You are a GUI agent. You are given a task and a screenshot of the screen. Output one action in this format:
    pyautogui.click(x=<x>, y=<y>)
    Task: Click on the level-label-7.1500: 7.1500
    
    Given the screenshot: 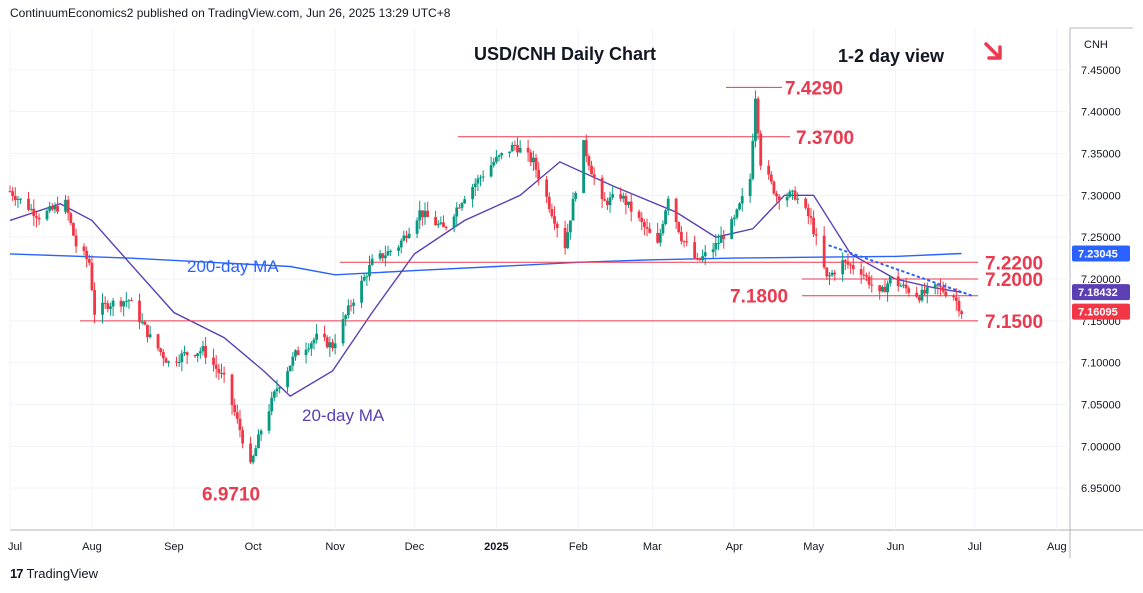 What is the action you would take?
    pyautogui.click(x=1014, y=322)
    